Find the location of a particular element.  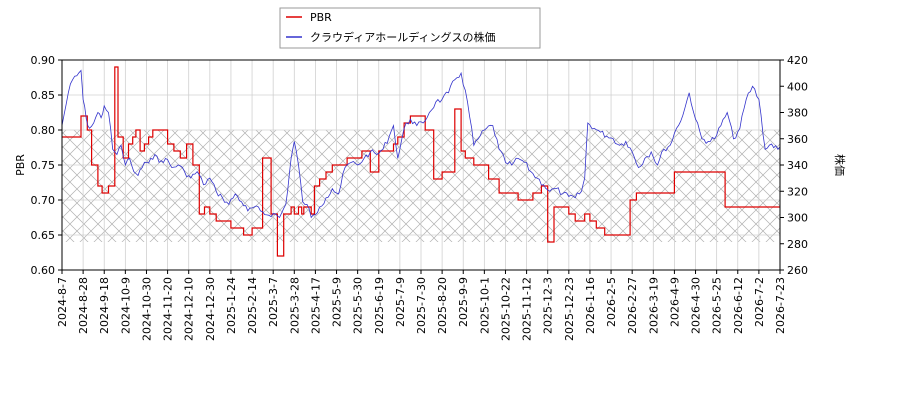

x-tick-label: 2025-7-30 is located at coordinates (421, 305).